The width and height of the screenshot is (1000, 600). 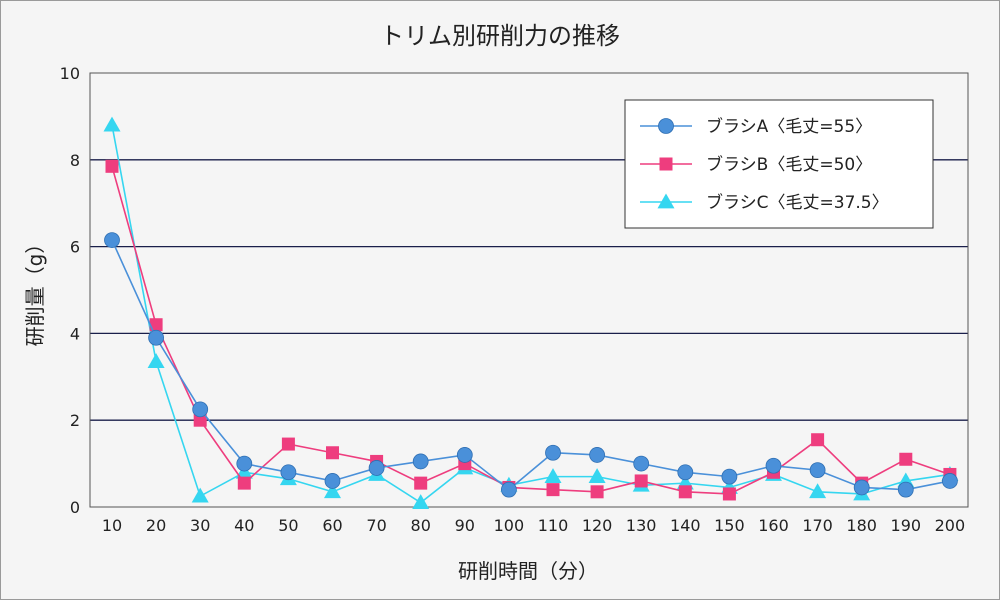 What do you see at coordinates (641, 525) in the screenshot?
I see `x-tick-label: 130` at bounding box center [641, 525].